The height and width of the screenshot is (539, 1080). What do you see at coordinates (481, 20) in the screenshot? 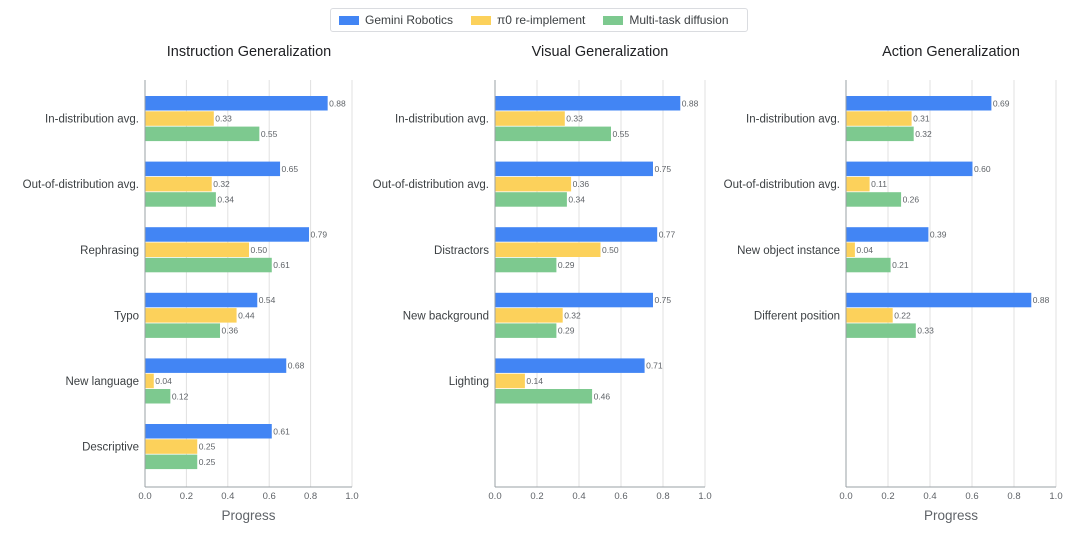
I see `legend-swatch-pi0` at bounding box center [481, 20].